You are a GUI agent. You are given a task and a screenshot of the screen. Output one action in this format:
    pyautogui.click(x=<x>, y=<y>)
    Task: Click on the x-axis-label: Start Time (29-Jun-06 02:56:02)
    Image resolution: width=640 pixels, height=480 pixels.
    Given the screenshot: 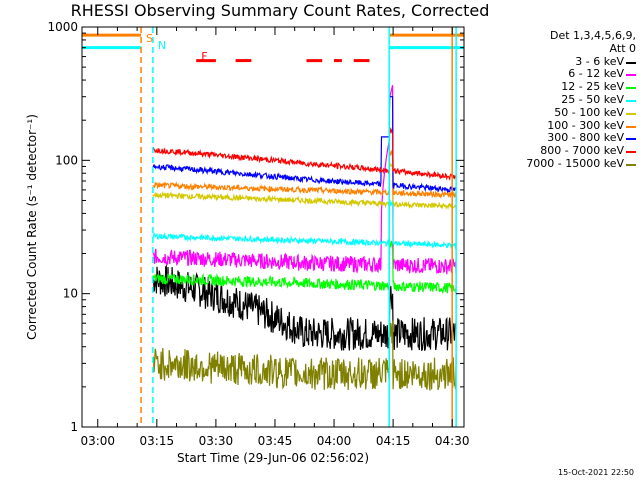 What is the action you would take?
    pyautogui.click(x=273, y=458)
    